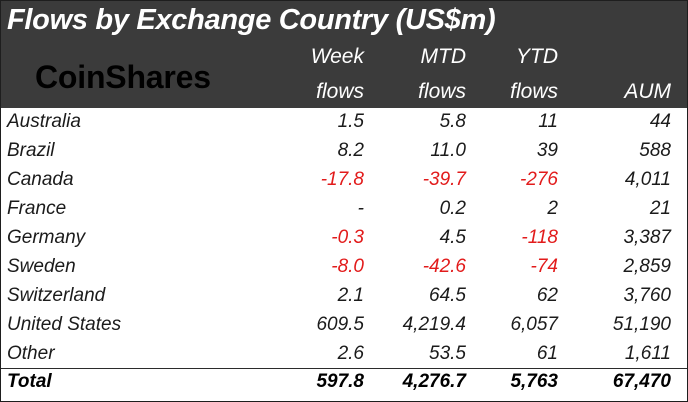 The height and width of the screenshot is (402, 688). Describe the element at coordinates (552, 208) in the screenshot. I see `ytd-value: 2` at that location.